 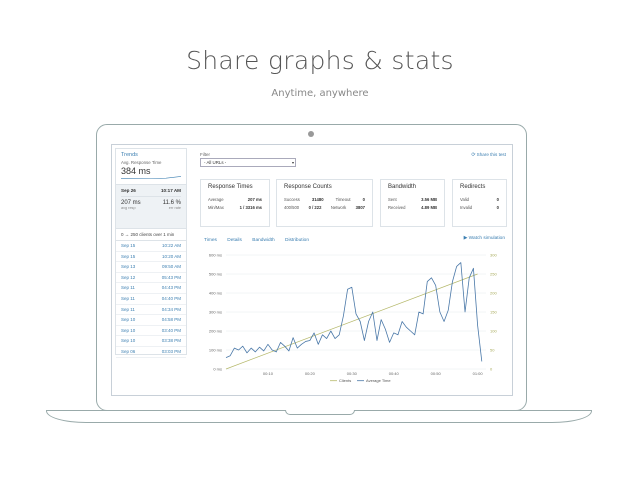 What do you see at coordinates (151, 310) in the screenshot?
I see `history-row: Sep 11 04:34 PM` at bounding box center [151, 310].